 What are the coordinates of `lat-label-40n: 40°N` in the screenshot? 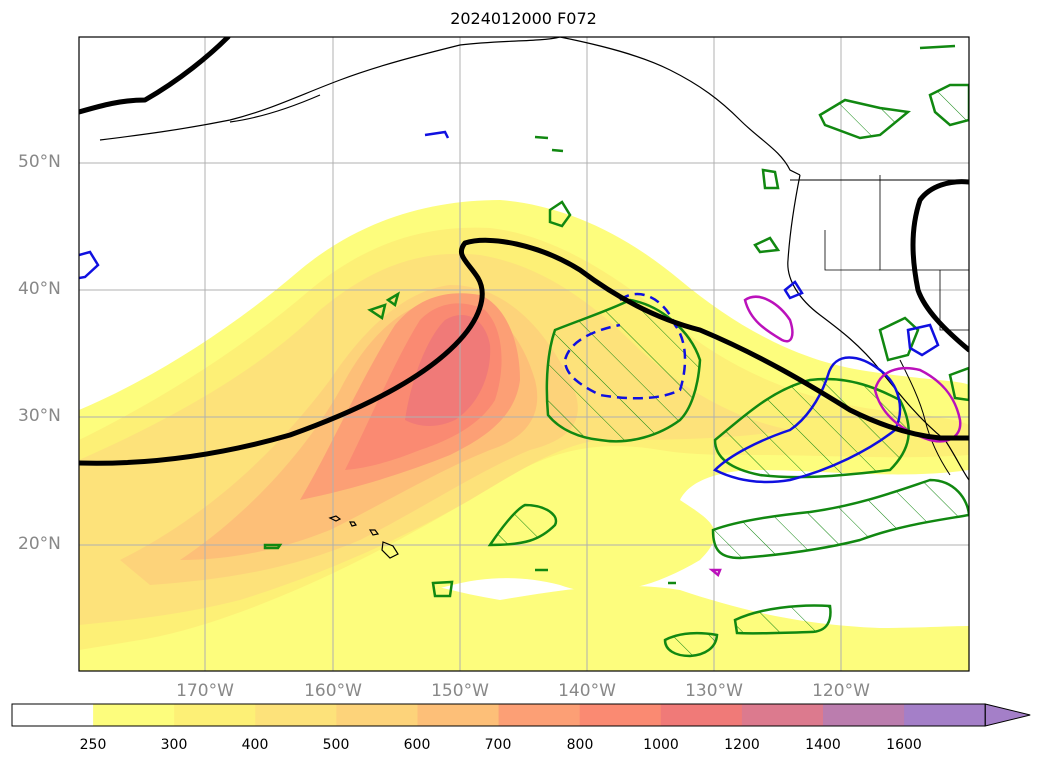 It's located at (39, 289).